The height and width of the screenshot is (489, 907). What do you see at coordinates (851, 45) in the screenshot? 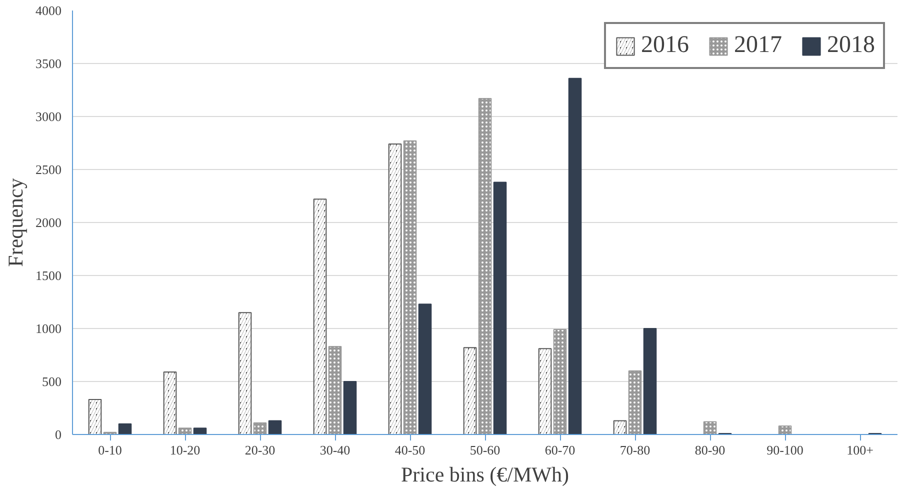
I see `legend-label: 2018` at bounding box center [851, 45].